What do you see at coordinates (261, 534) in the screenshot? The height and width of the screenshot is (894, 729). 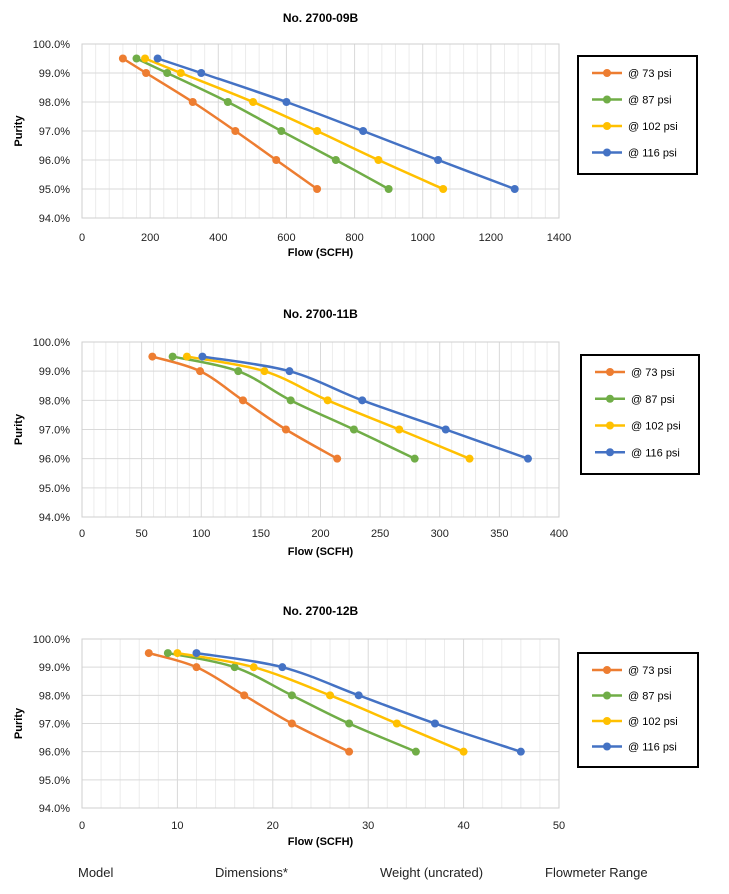 I see `x-tick-label: 150` at bounding box center [261, 534].